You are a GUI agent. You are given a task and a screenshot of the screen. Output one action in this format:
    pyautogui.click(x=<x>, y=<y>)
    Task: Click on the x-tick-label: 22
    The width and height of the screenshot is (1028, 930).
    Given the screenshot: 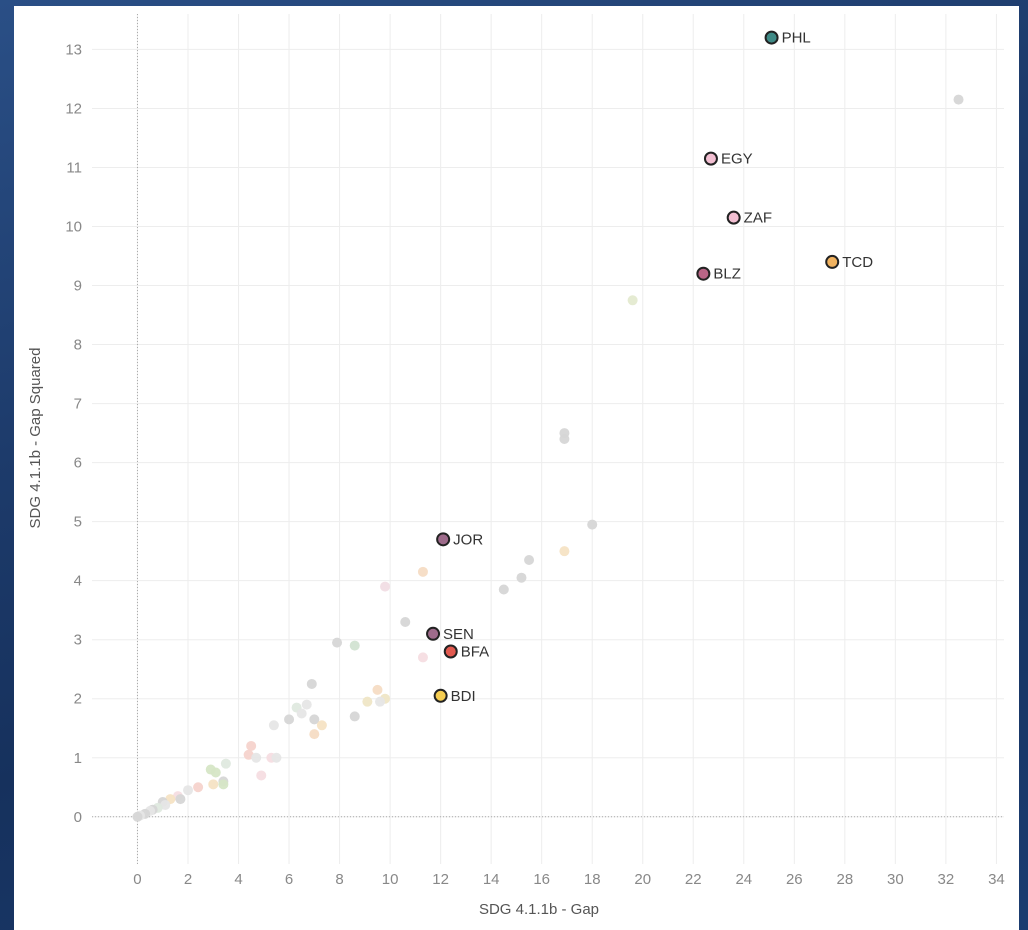 What is the action you would take?
    pyautogui.click(x=693, y=879)
    